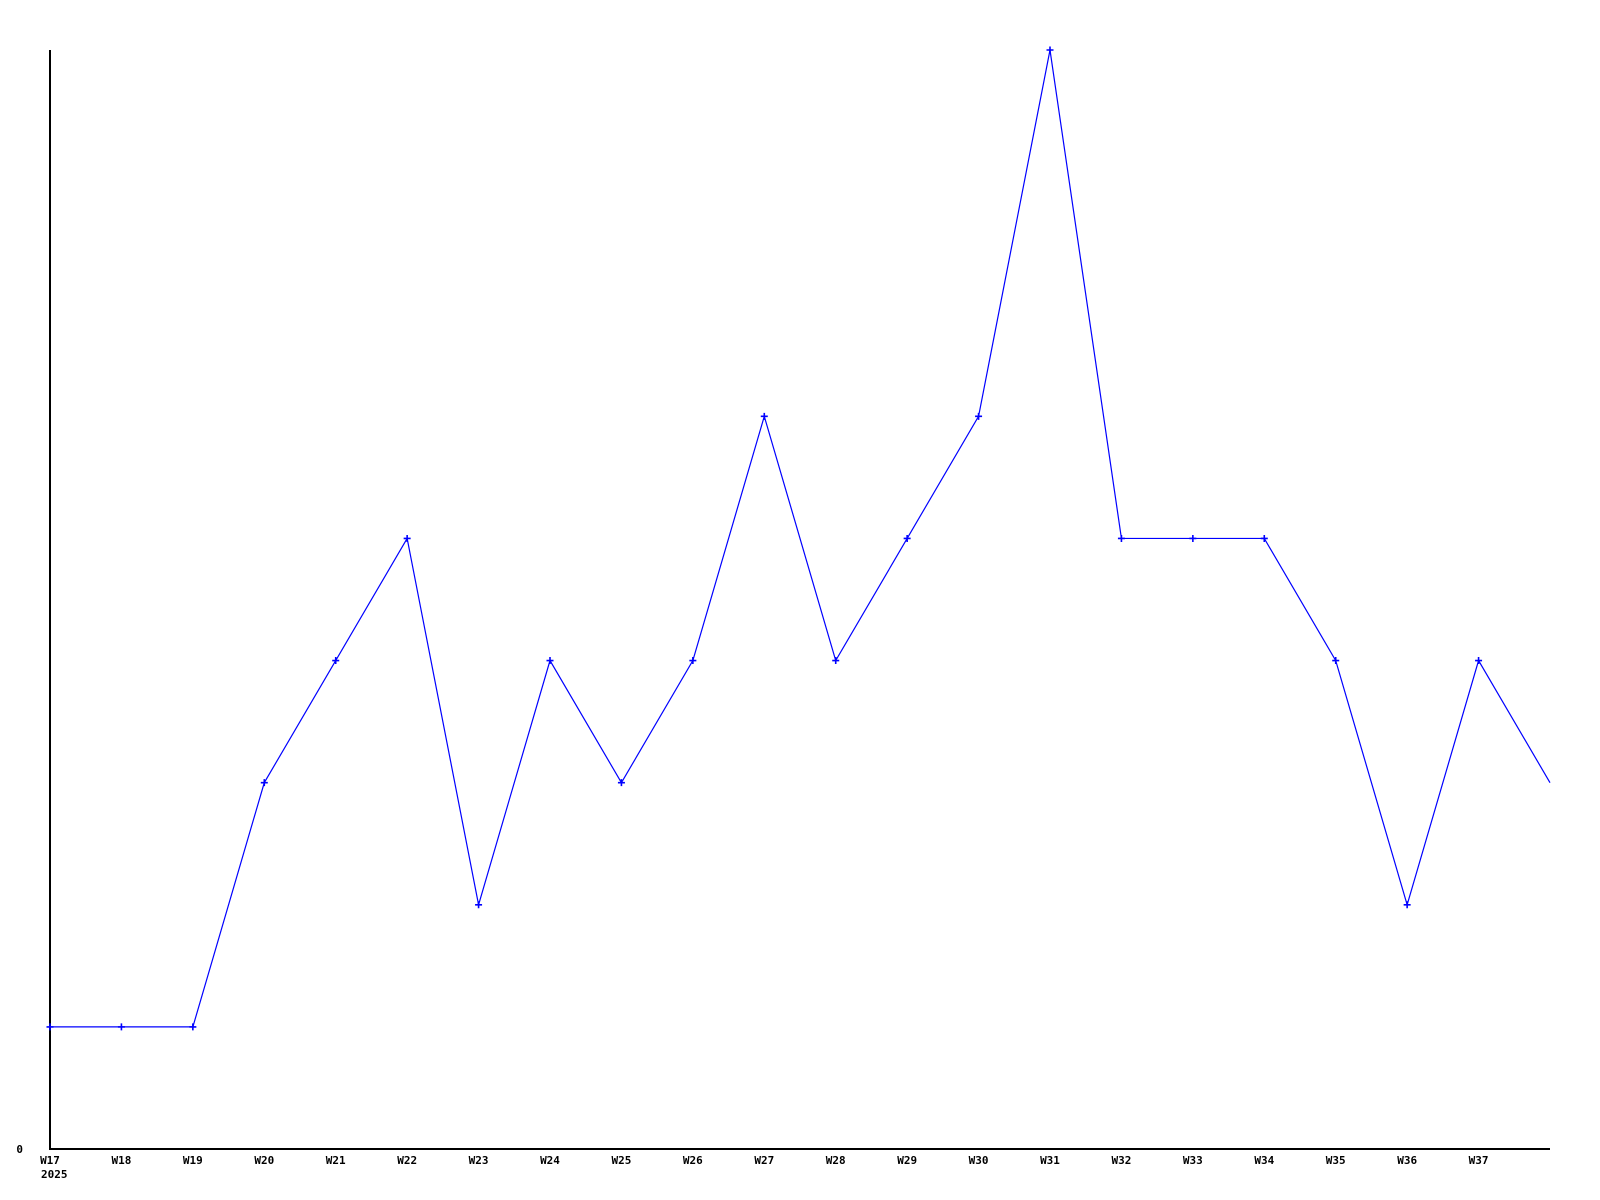  Describe the element at coordinates (1121, 1160) in the screenshot. I see `x-tick-label: W32` at that location.